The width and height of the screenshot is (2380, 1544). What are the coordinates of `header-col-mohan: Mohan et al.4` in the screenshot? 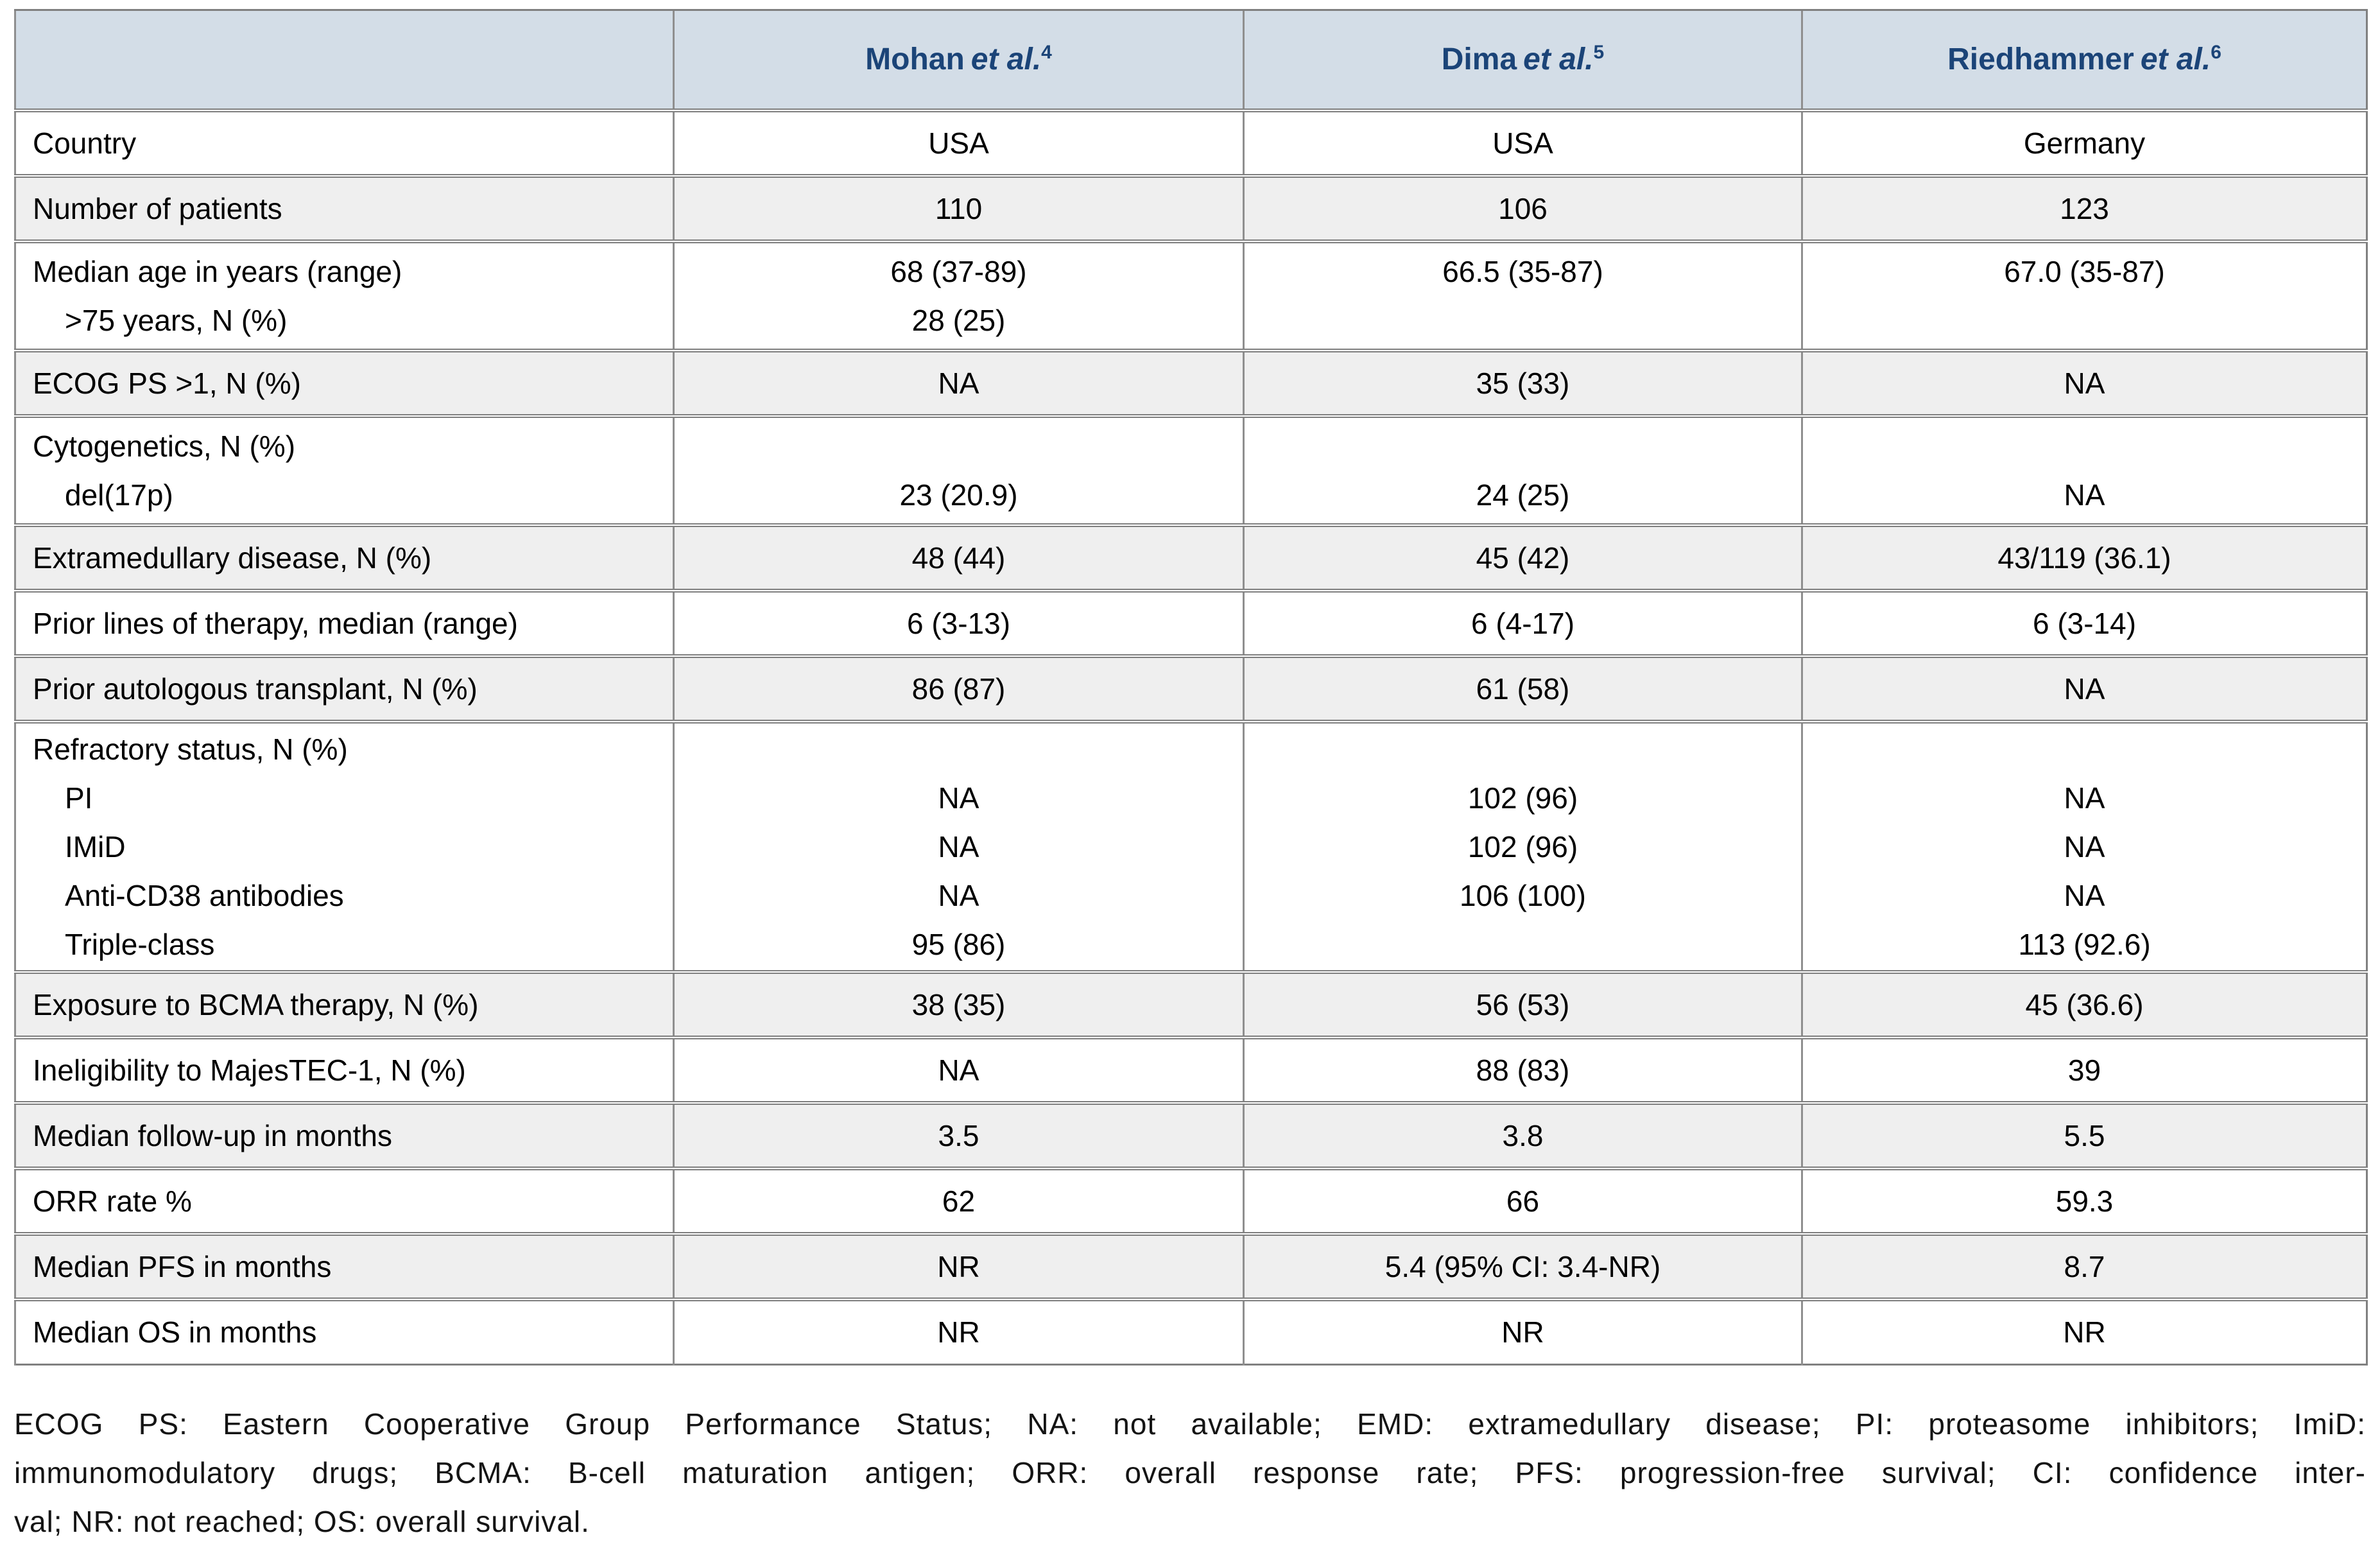 It's located at (958, 60).